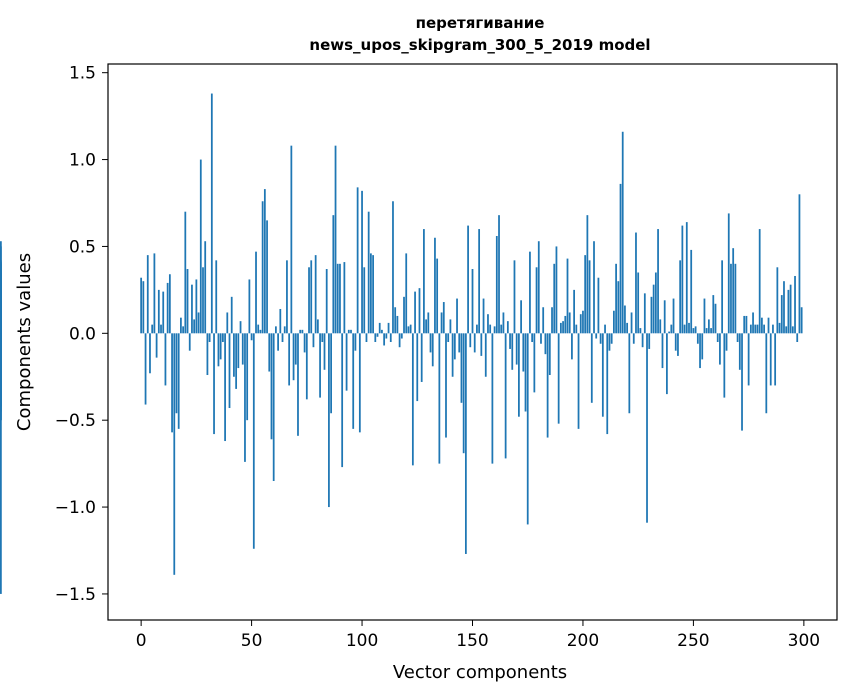  Describe the element at coordinates (82, 247) in the screenshot. I see `y-tick-label: 0.5` at that location.